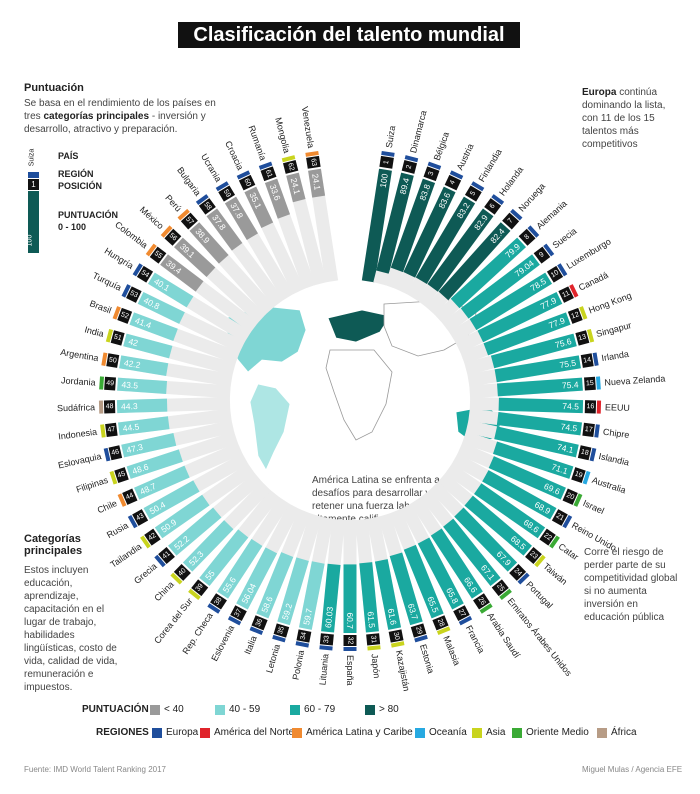  What do you see at coordinates (570, 497) in the screenshot?
I see `rank-label: 20` at bounding box center [570, 497].